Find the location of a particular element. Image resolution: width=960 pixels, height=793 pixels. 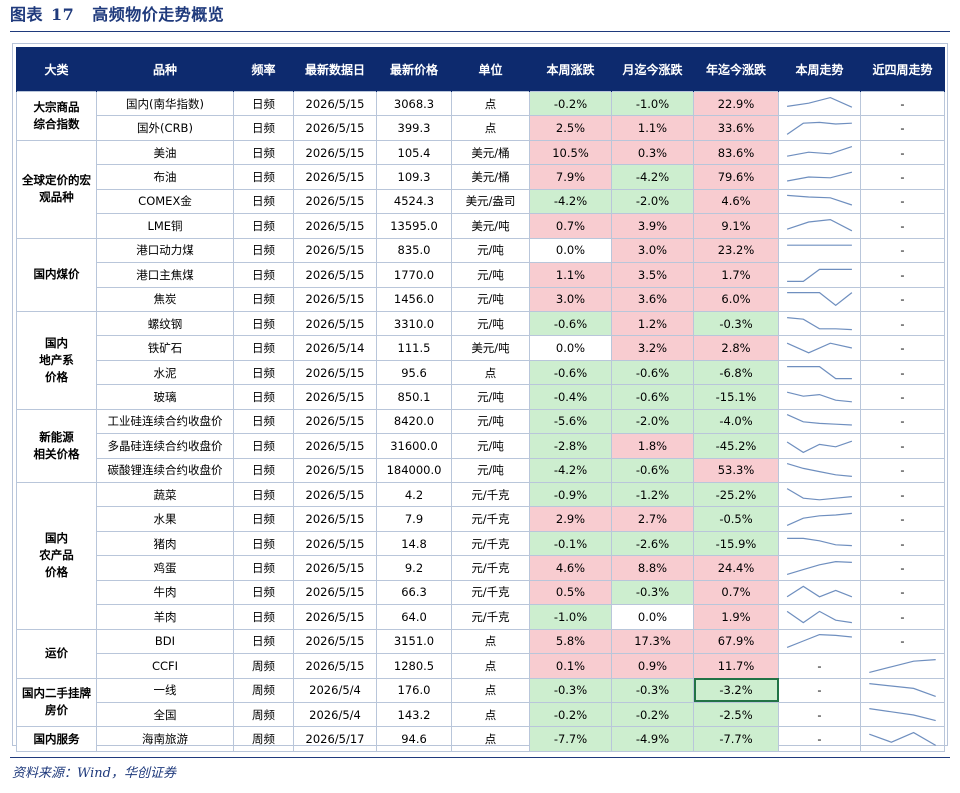

col-header-latest-price: 最新价格 is located at coordinates (414, 69).